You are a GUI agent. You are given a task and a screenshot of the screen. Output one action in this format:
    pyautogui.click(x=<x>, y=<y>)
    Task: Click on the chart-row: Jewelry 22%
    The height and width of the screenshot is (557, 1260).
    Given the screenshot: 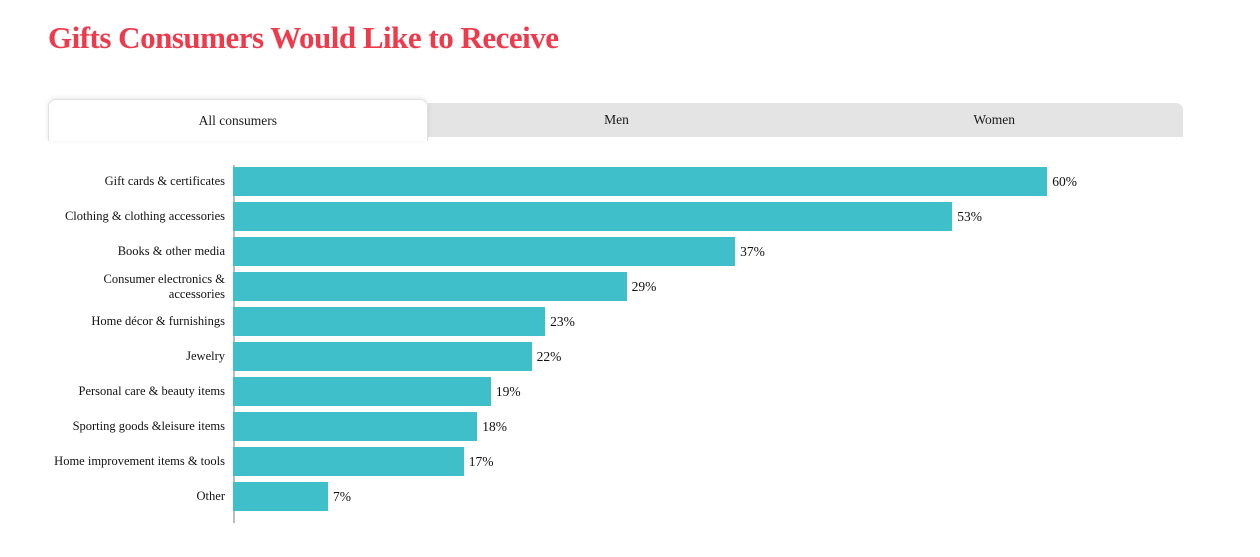 What is the action you would take?
    pyautogui.click(x=615, y=356)
    